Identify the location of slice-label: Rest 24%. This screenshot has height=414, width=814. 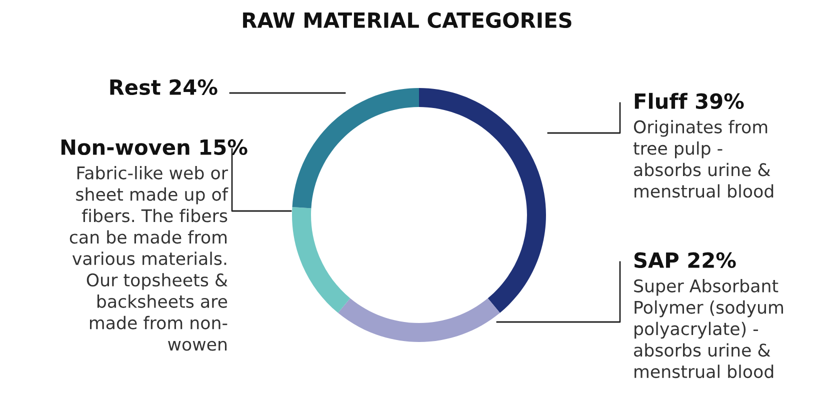
(164, 87).